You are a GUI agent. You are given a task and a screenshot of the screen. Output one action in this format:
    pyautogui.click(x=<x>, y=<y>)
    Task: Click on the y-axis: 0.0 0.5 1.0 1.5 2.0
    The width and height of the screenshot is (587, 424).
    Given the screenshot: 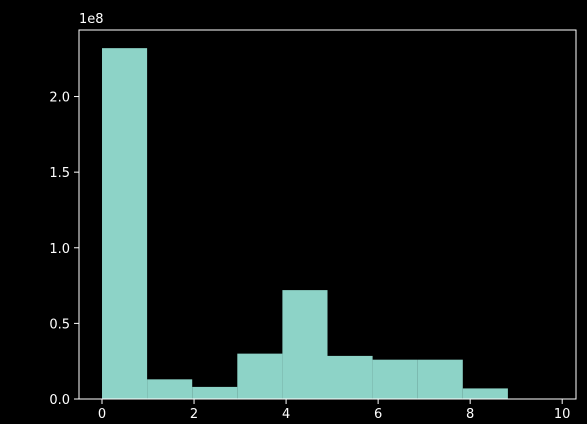 What is the action you would take?
    pyautogui.click(x=64, y=249)
    